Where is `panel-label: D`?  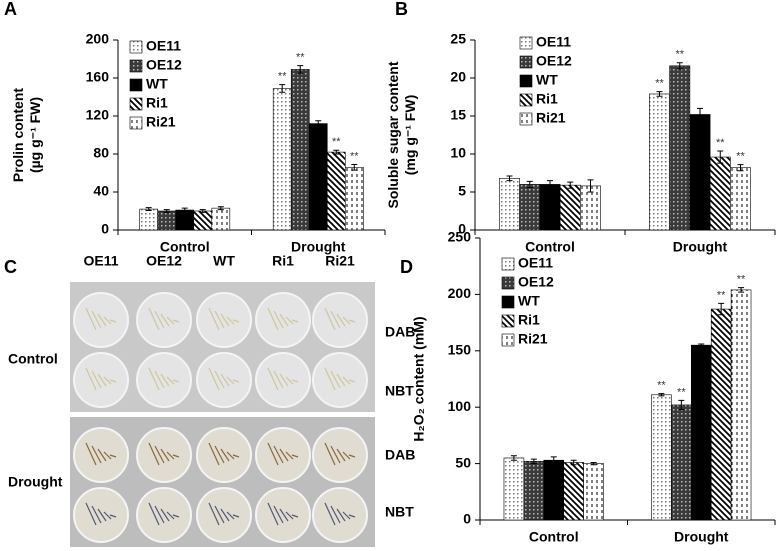 panel-label: D is located at coordinates (406, 267).